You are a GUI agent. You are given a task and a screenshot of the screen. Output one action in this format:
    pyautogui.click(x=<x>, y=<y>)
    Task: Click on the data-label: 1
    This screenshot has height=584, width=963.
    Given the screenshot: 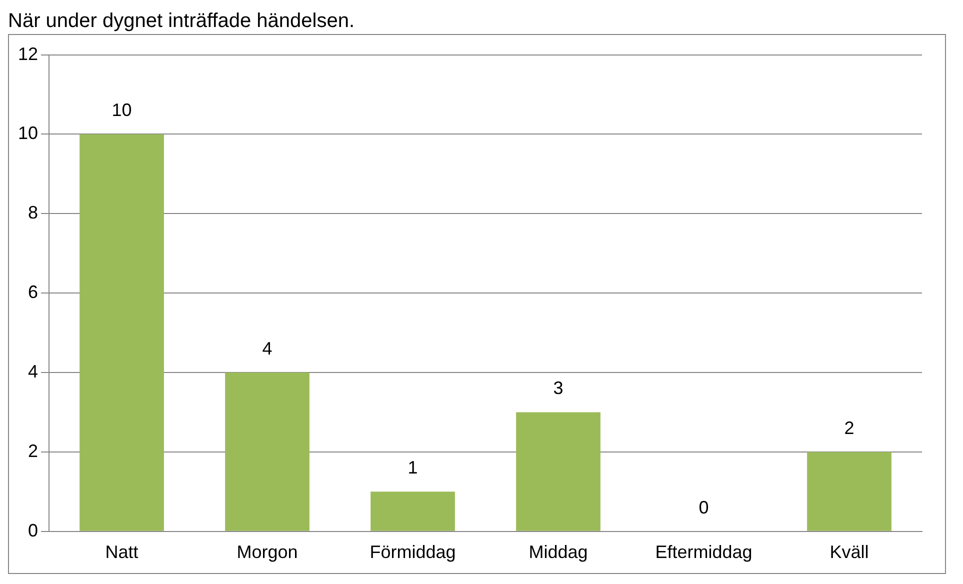 What is the action you would take?
    pyautogui.click(x=413, y=468)
    